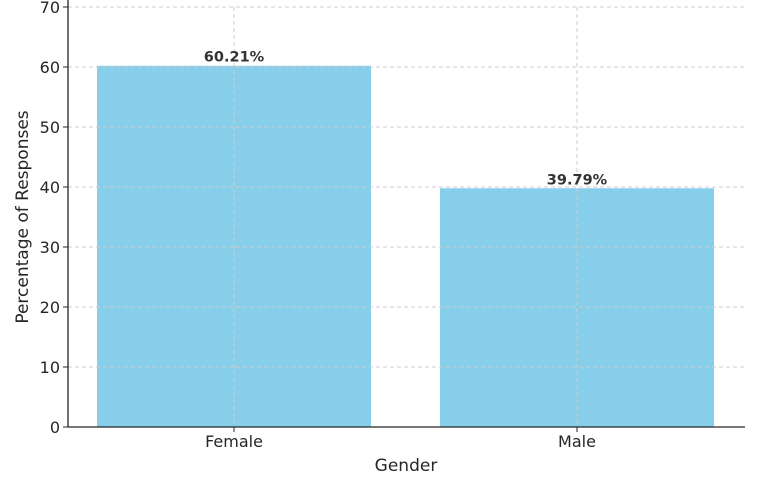 The image size is (757, 480). I want to click on x-axis-label: Gender, so click(406, 466).